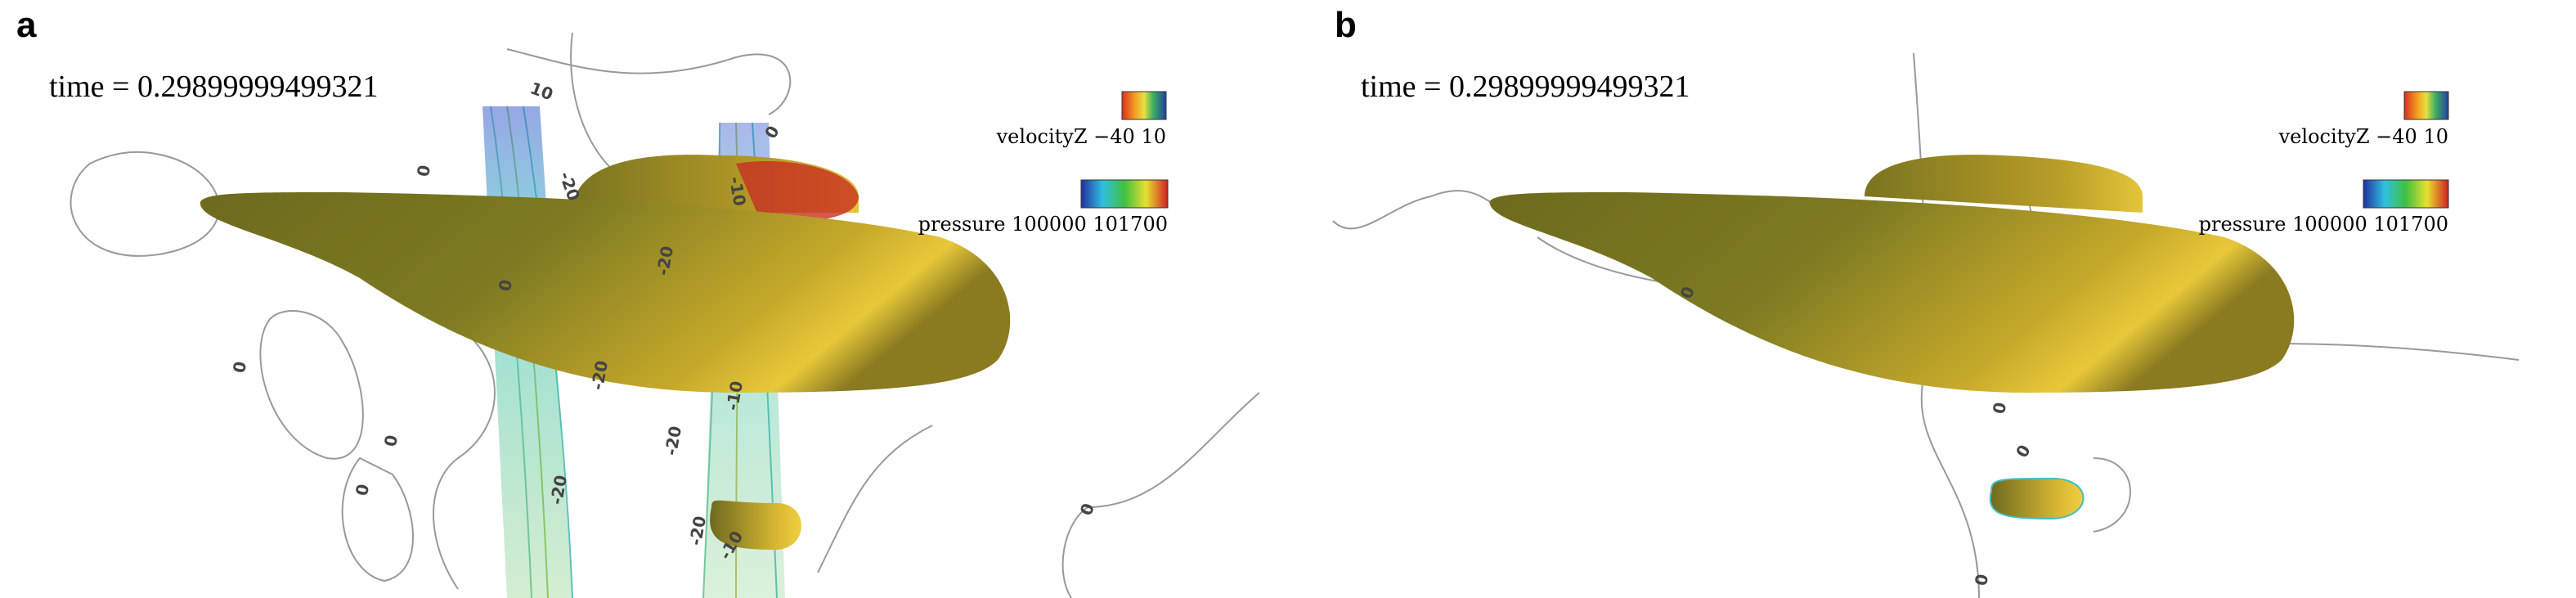  What do you see at coordinates (1346, 25) in the screenshot?
I see `panel-label: b` at bounding box center [1346, 25].